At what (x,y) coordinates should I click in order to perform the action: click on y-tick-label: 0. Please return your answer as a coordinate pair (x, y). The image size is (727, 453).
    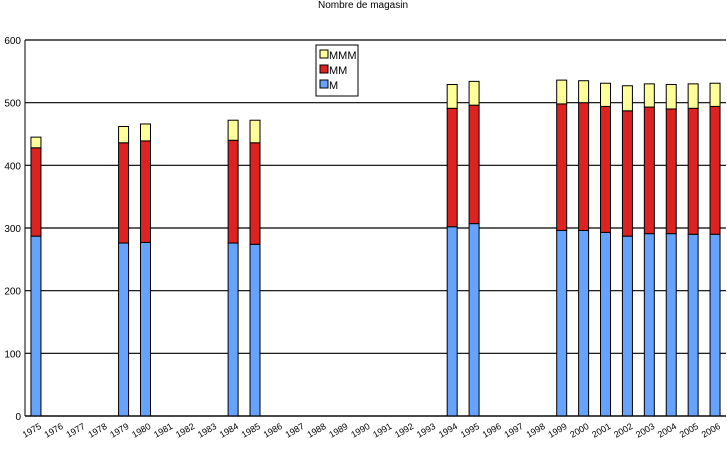
    Looking at the image, I should click on (18, 417).